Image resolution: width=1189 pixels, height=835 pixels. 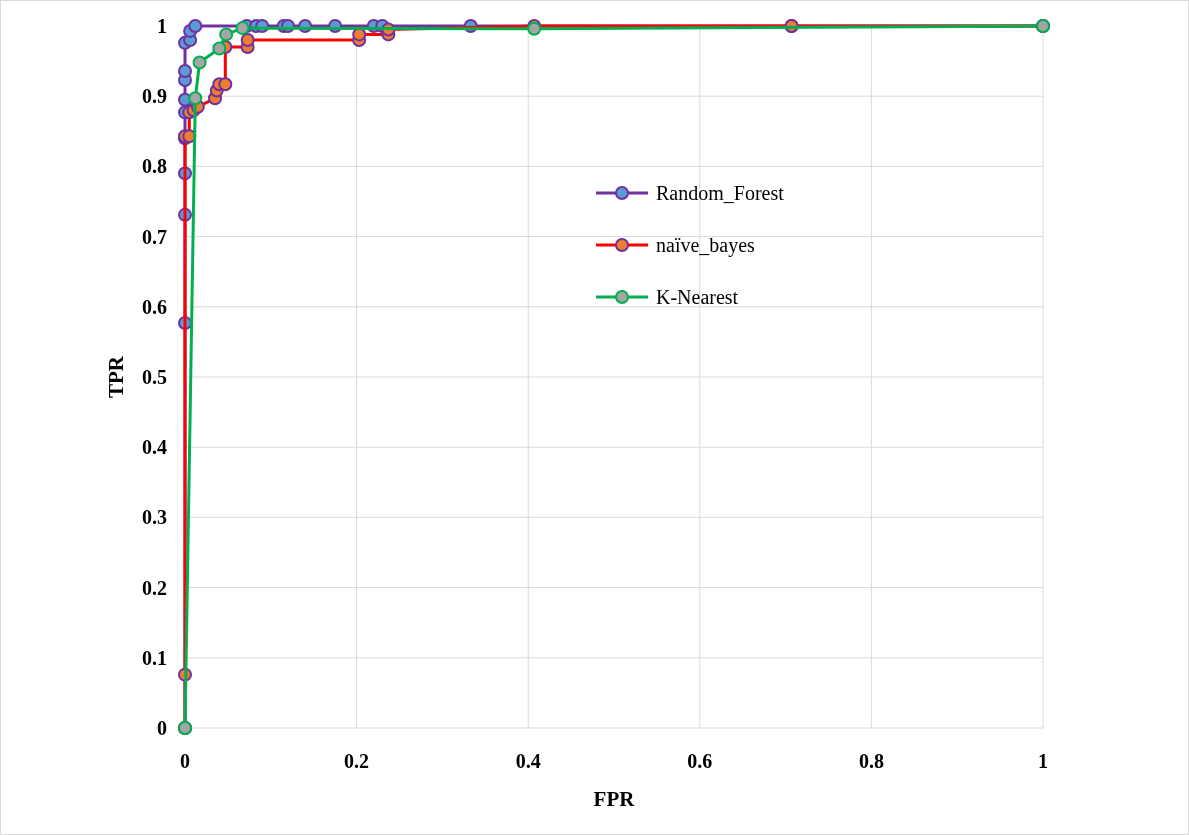 I want to click on legend-label: K-Nearest, so click(x=697, y=297).